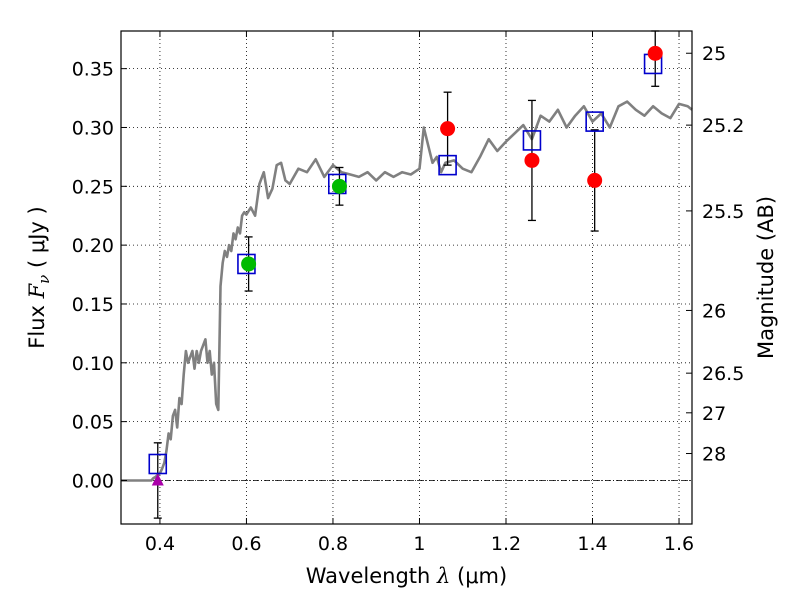  What do you see at coordinates (93, 128) in the screenshot?
I see `y-tick-label: 0.30` at bounding box center [93, 128].